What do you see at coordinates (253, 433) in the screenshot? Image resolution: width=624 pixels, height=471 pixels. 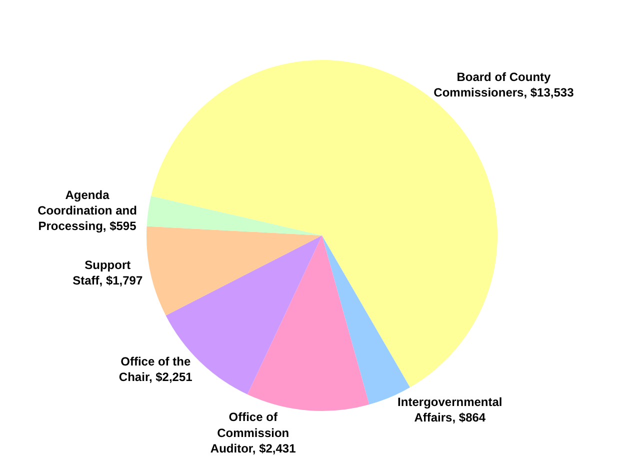 I see `slice-label: Office of Commission Auditor, $2,431` at bounding box center [253, 433].